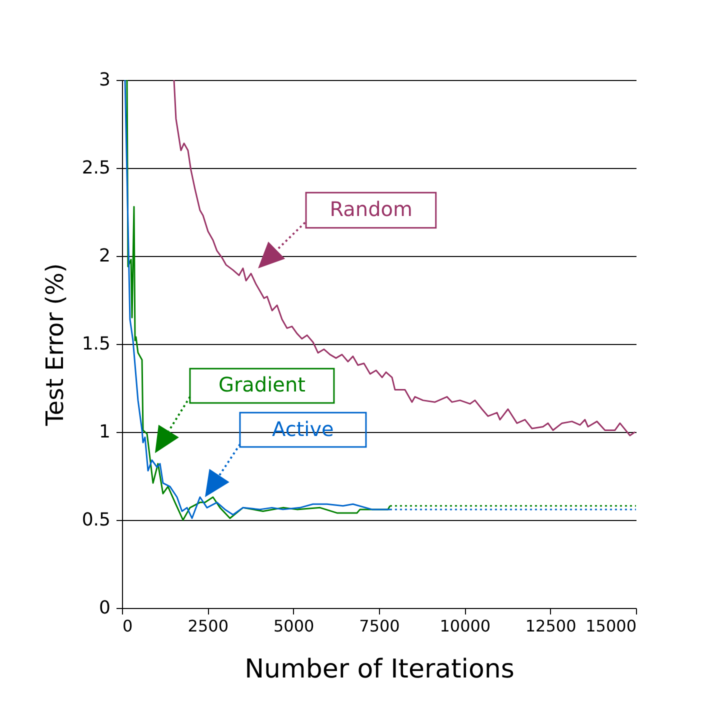 The width and height of the screenshot is (702, 708). I want to click on y-tick-label: 0, so click(104, 608).